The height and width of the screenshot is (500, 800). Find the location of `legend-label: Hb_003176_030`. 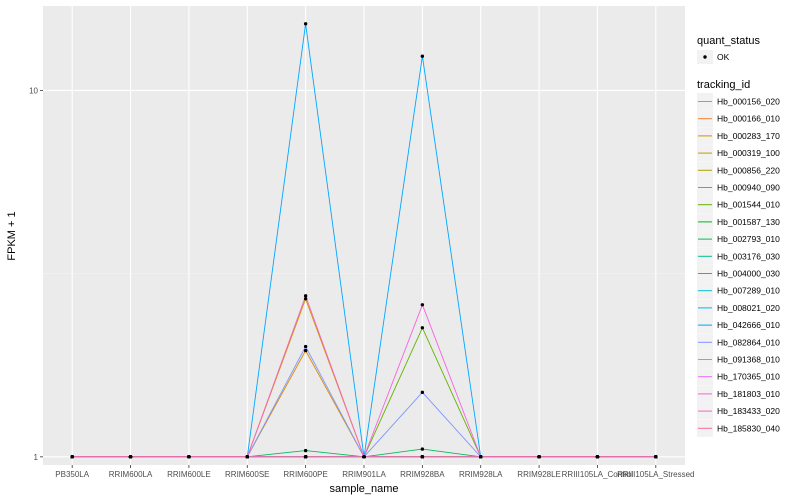

legend-label: Hb_003176_030 is located at coordinates (748, 256).